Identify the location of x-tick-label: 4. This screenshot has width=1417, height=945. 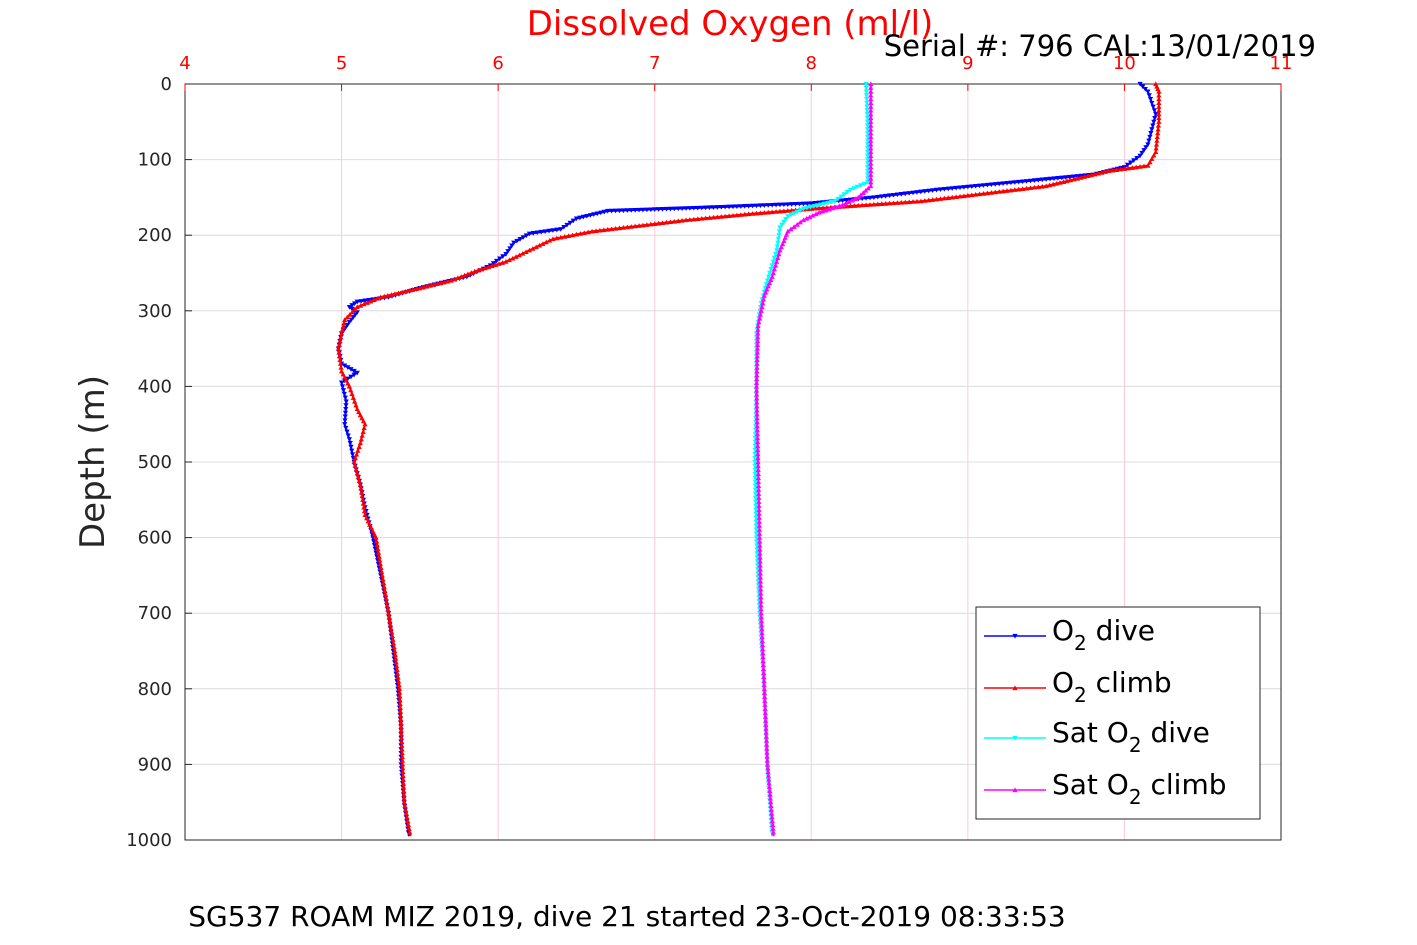
(184, 63).